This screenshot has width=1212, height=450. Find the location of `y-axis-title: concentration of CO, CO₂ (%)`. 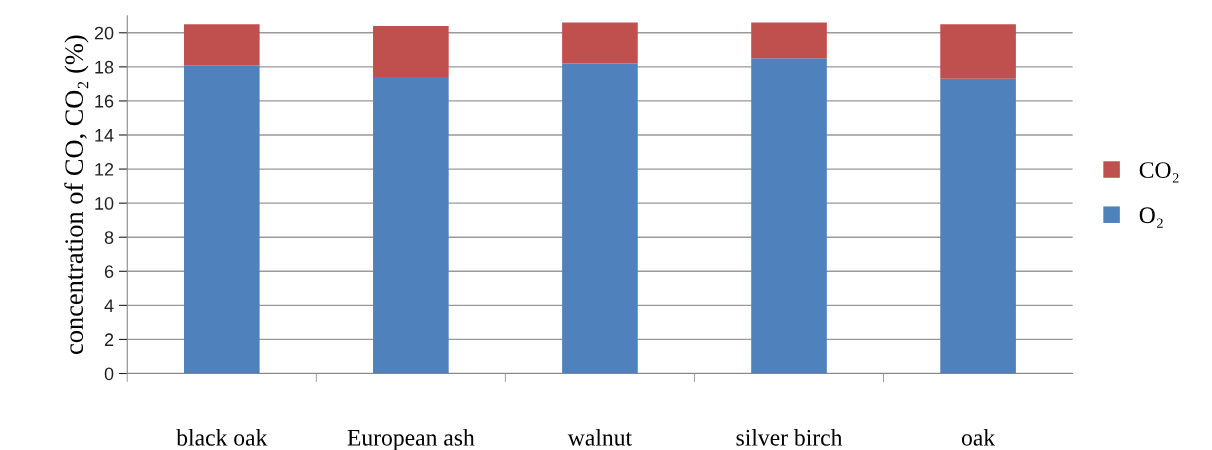

y-axis-title: concentration of CO, CO₂ (%) is located at coordinates (76, 194).